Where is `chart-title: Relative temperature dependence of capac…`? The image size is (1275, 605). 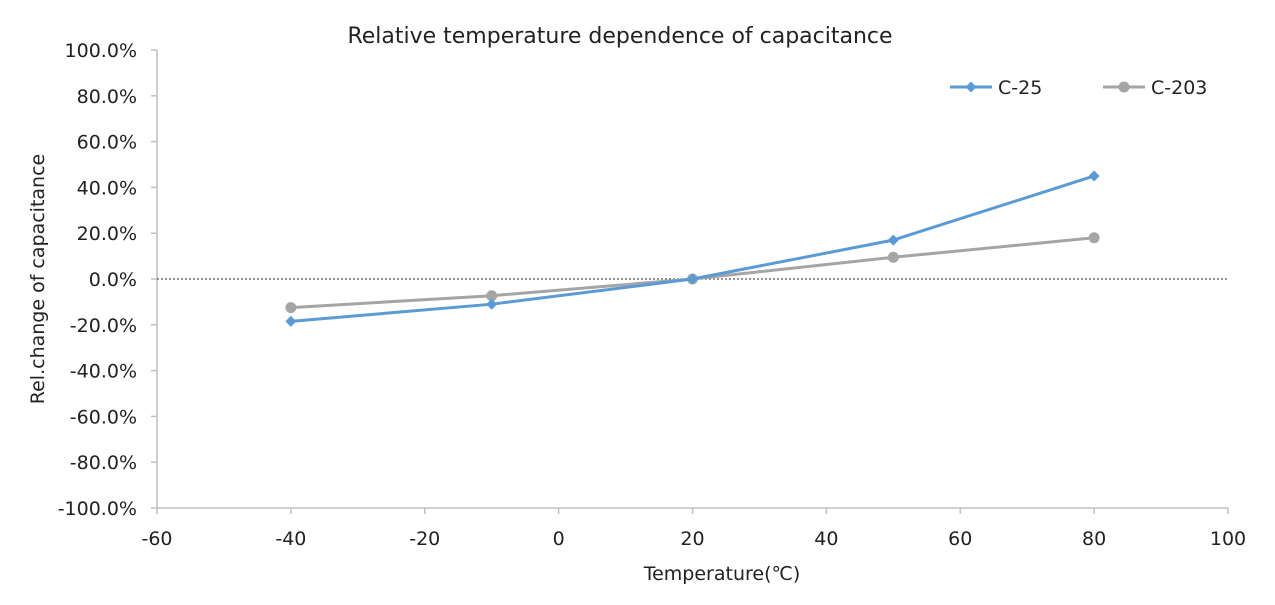 chart-title: Relative temperature dependence of capac… is located at coordinates (619, 36).